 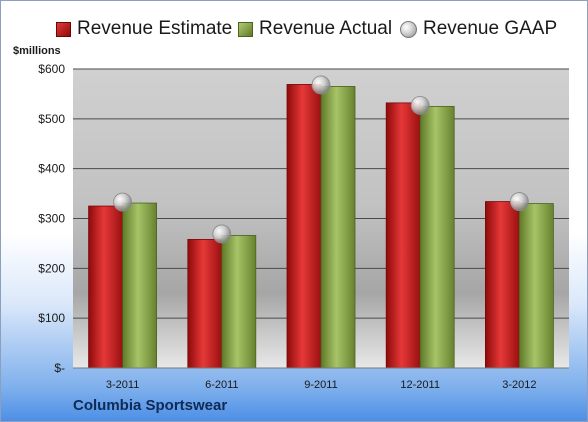 What do you see at coordinates (51, 318) in the screenshot?
I see `y-tick-label: $100` at bounding box center [51, 318].